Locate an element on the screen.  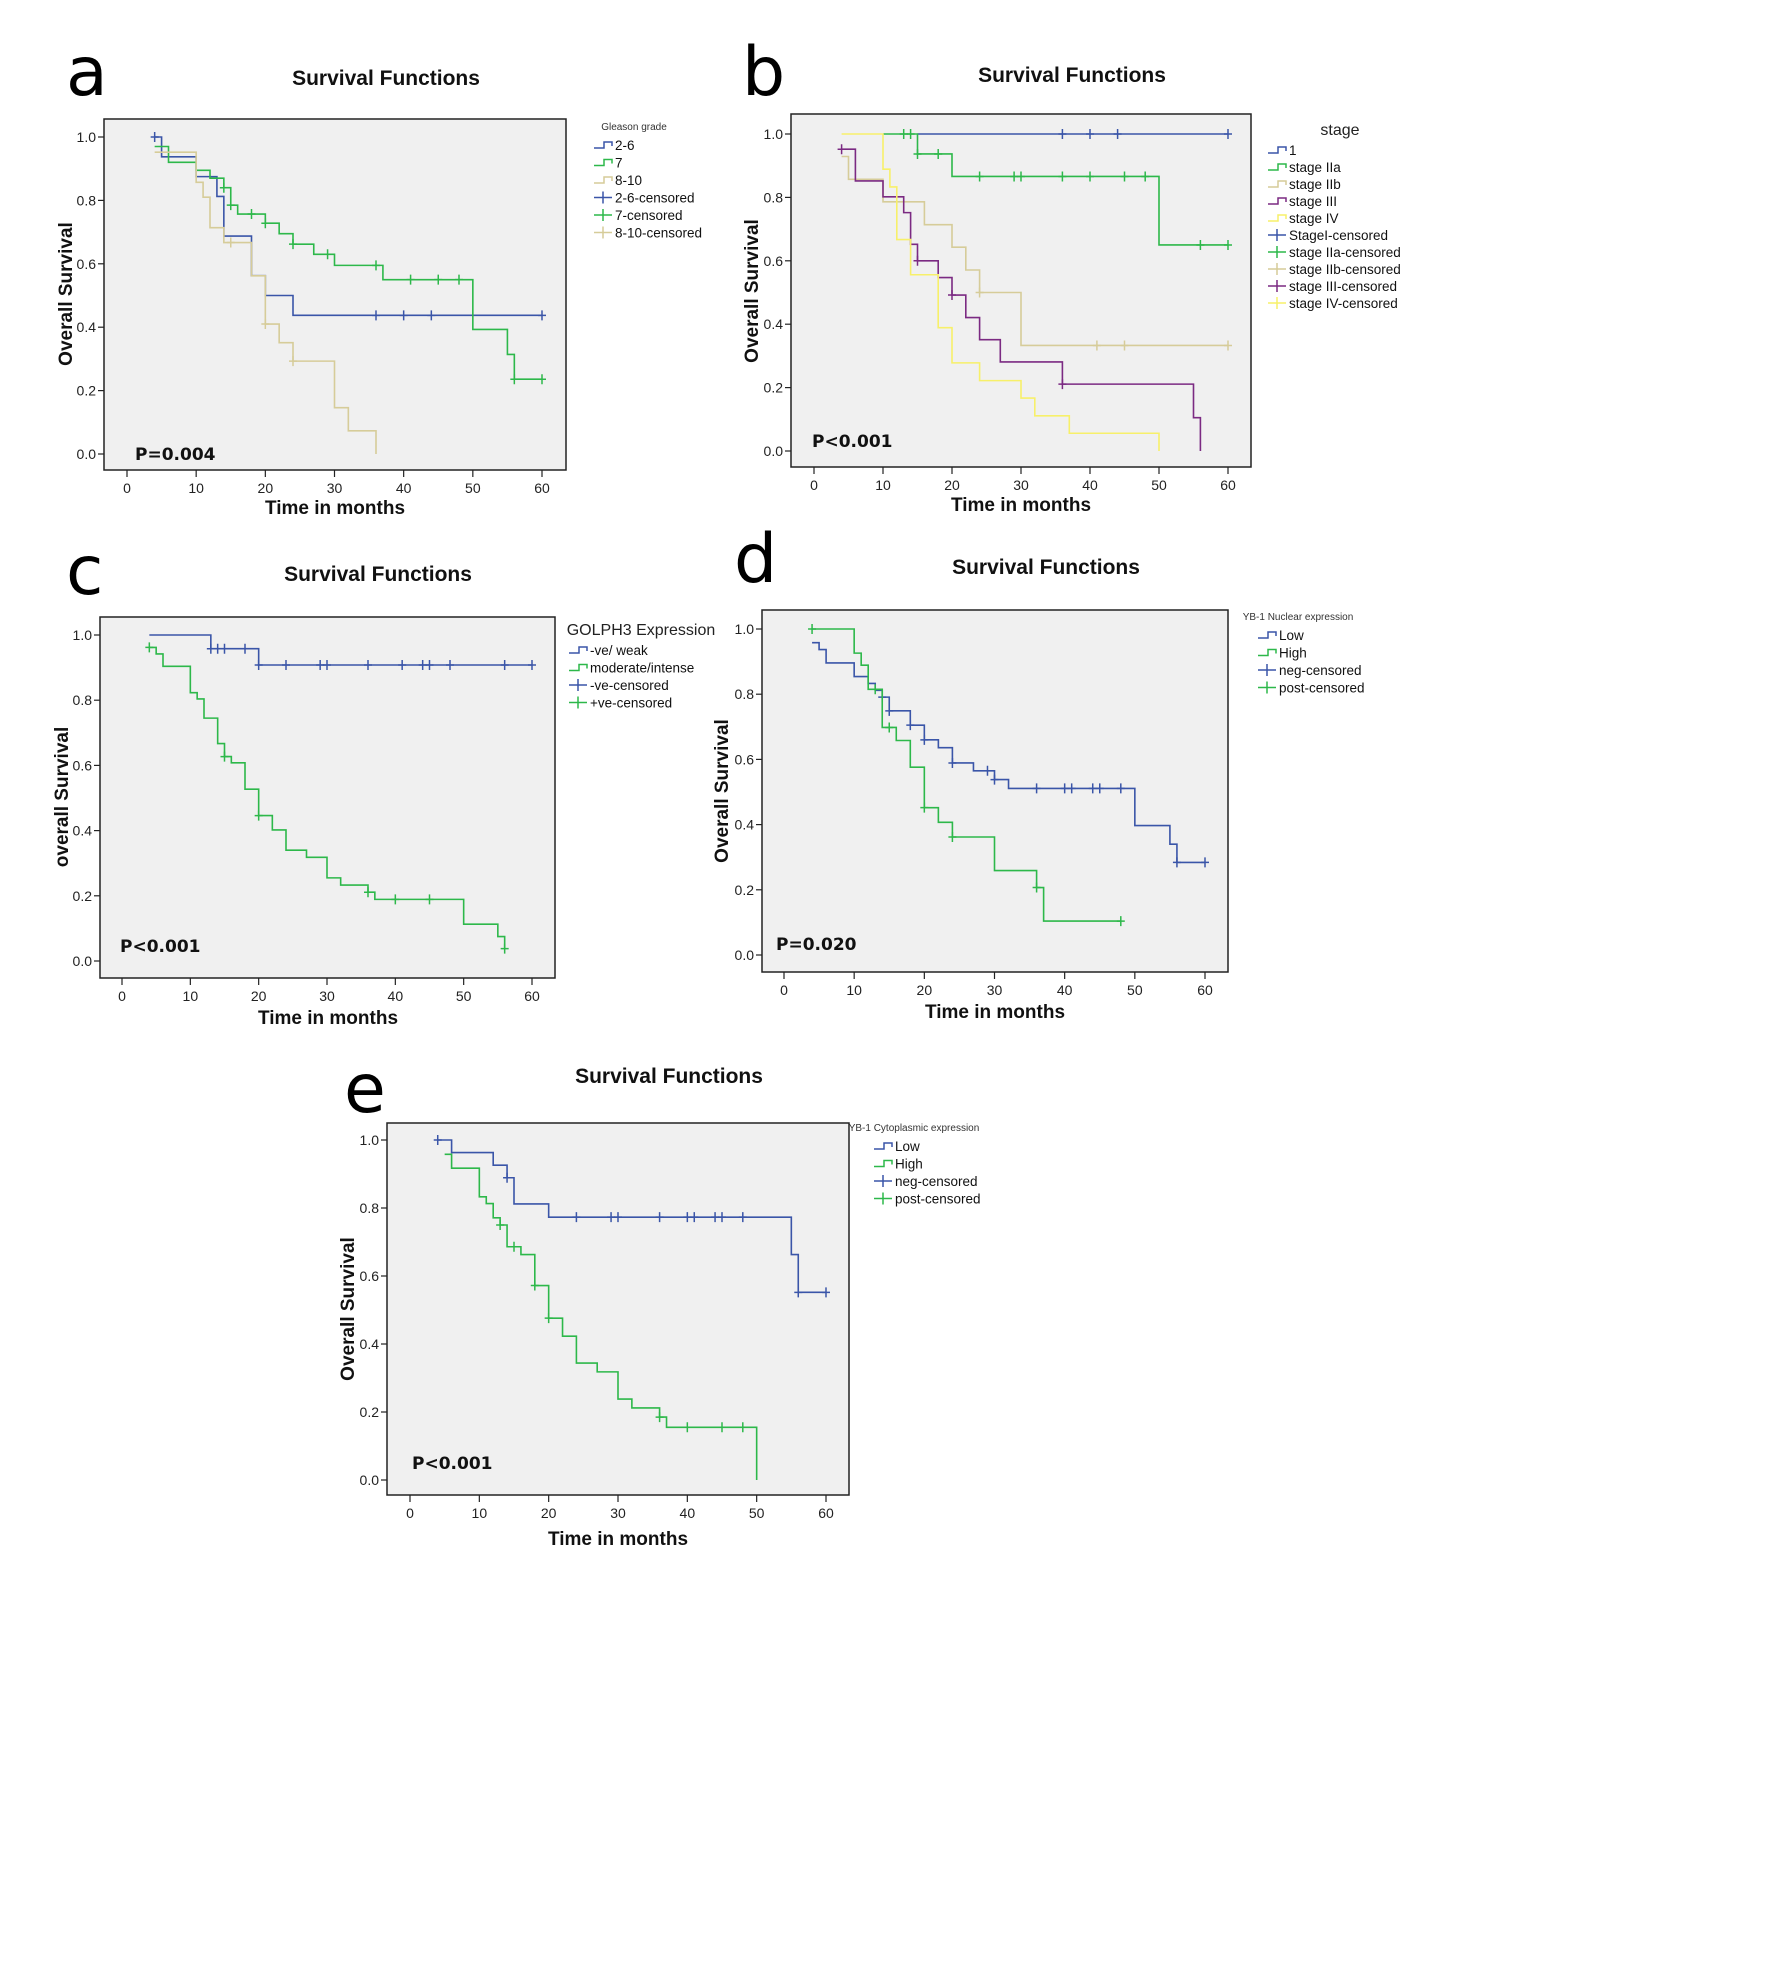
legend-title: YB-1 Nuclear expression is located at coordinates (1298, 617).